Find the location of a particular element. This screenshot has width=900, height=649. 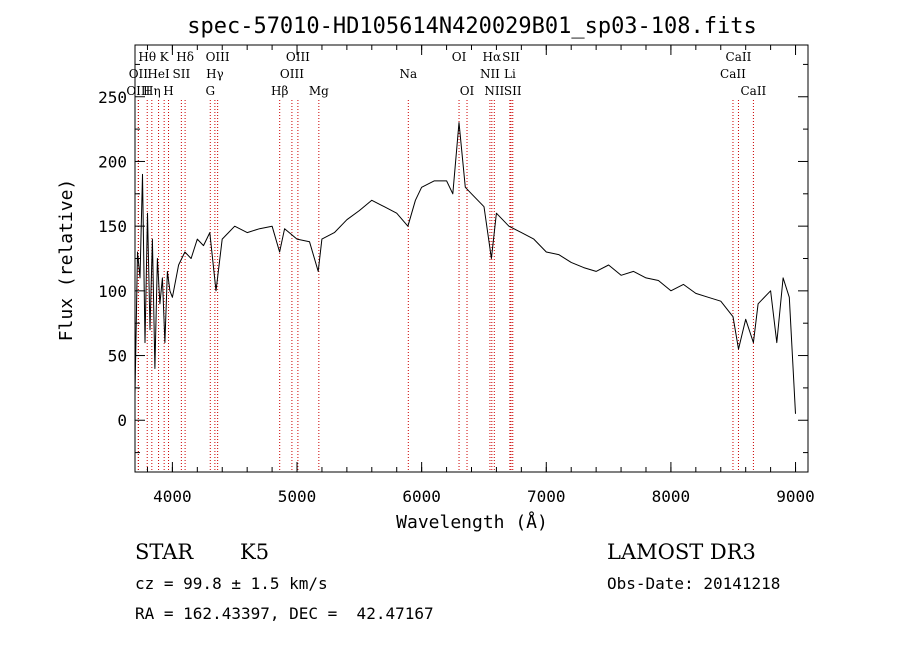

x-tick-label: 5000 is located at coordinates (297, 496).